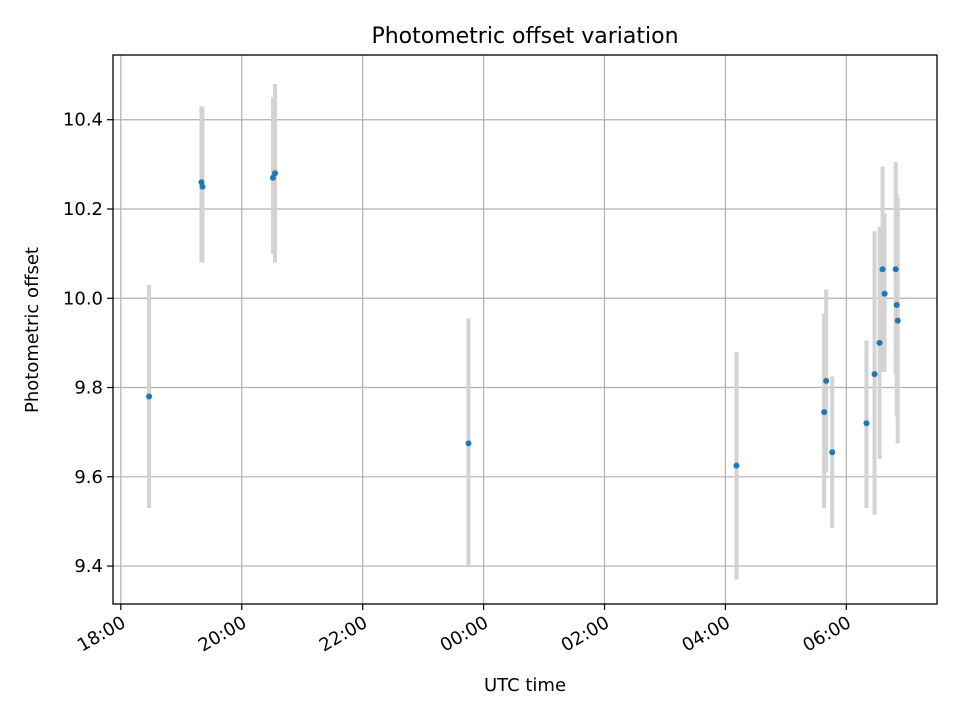  Describe the element at coordinates (524, 36) in the screenshot. I see `chart-title: Photometric offset variation` at that location.